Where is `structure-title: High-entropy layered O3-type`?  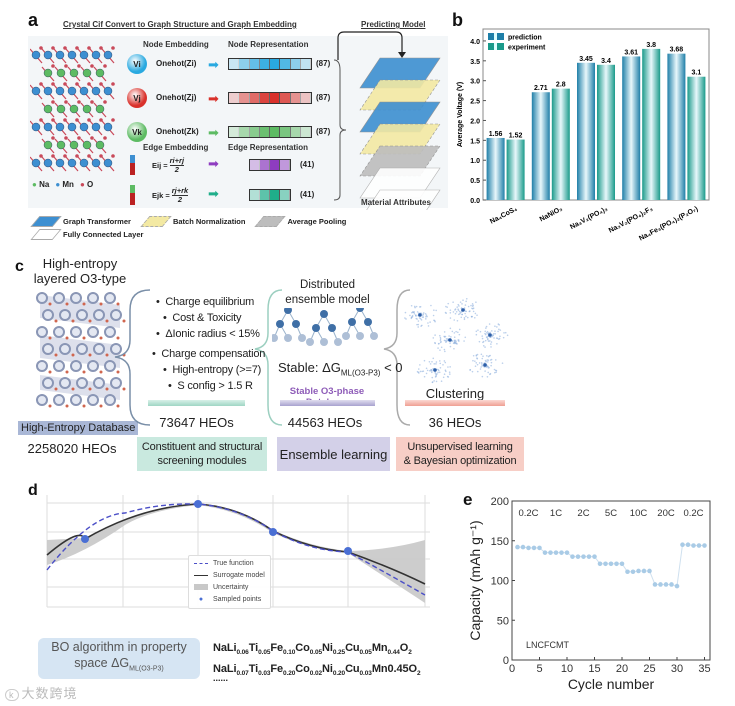
structure-title: High-entropy layered O3-type is located at coordinates (80, 271).